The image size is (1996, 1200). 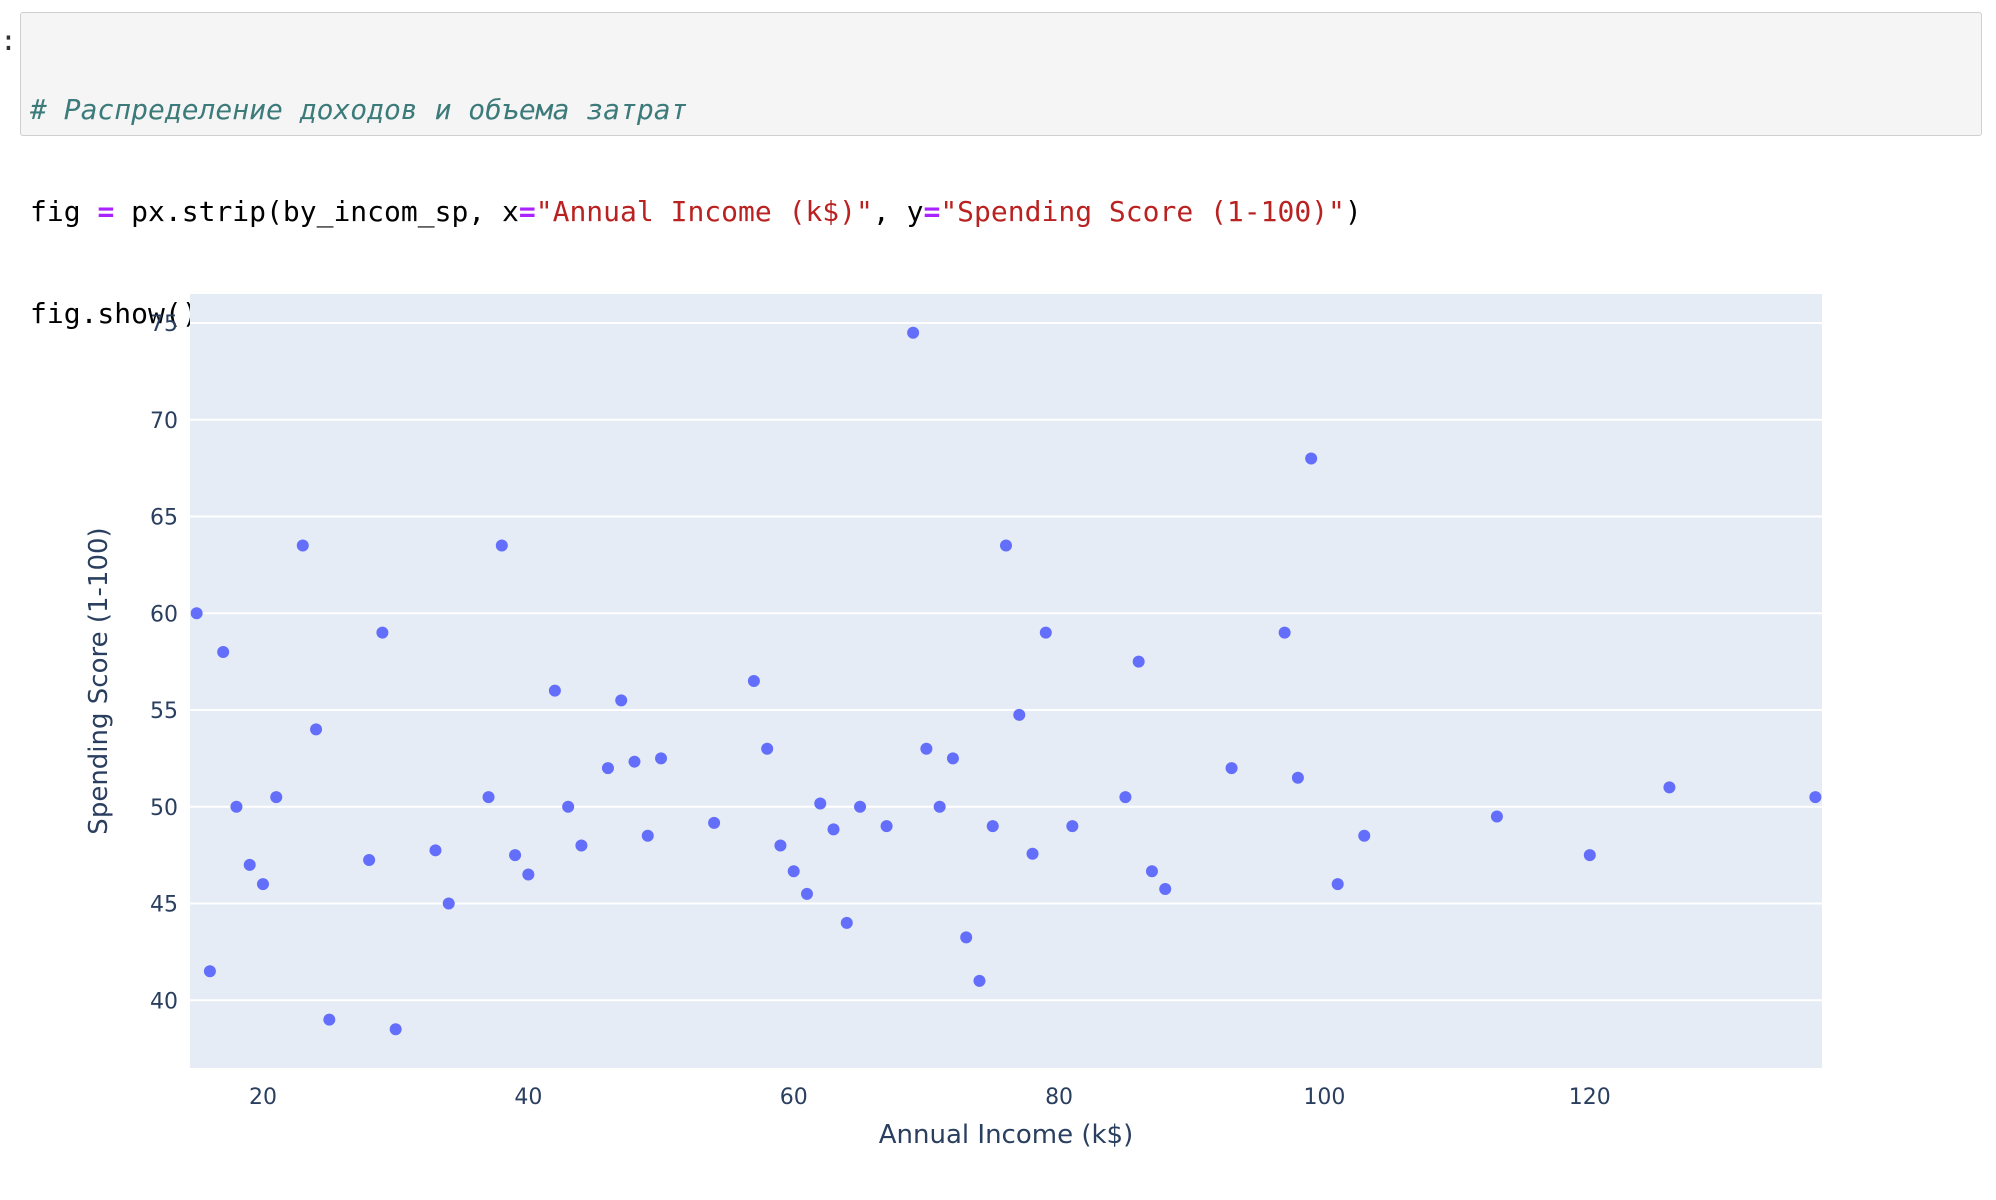 I want to click on x-tick-label: 20, so click(x=263, y=1097).